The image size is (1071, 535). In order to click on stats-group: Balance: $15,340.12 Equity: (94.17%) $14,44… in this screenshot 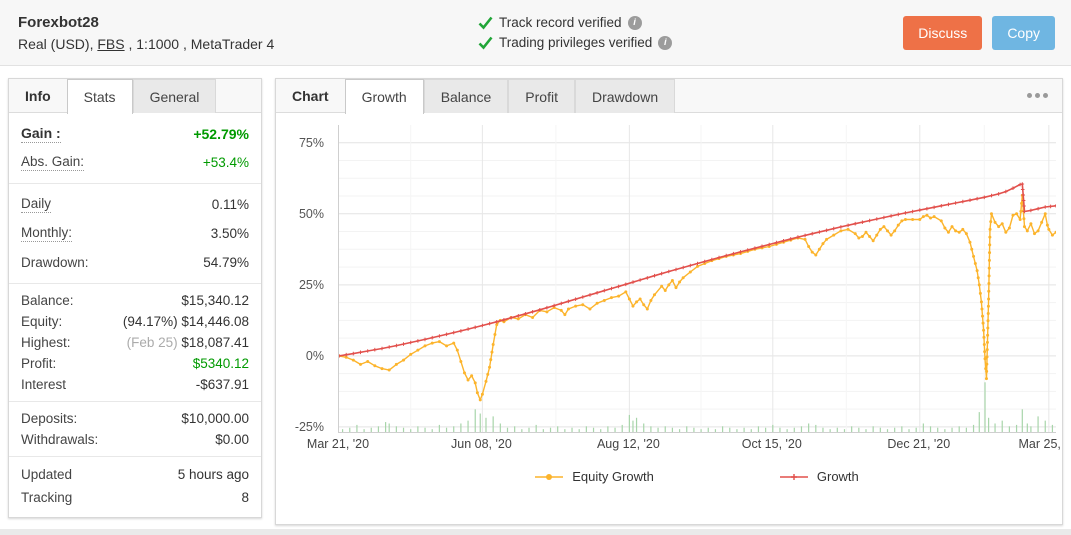, I will do `click(135, 342)`.